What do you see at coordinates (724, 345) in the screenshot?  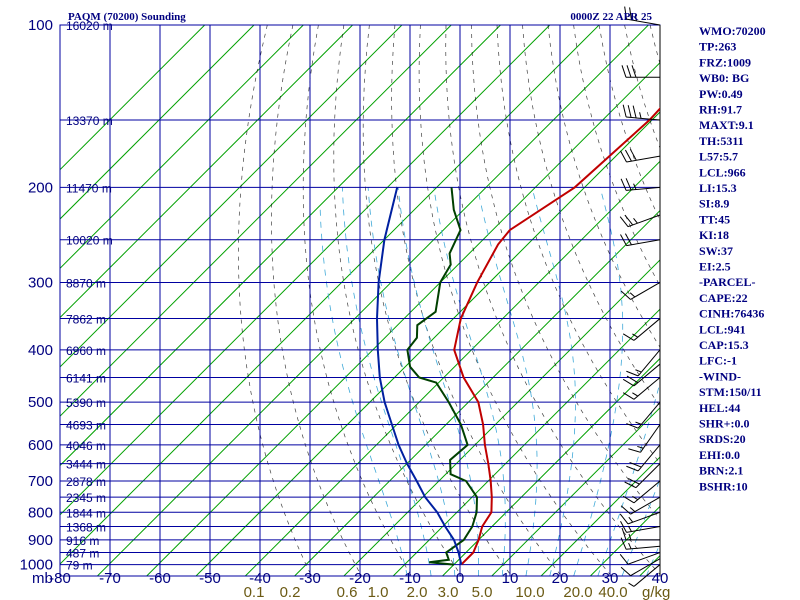 I see `stability-index: CAP:15.3` at bounding box center [724, 345].